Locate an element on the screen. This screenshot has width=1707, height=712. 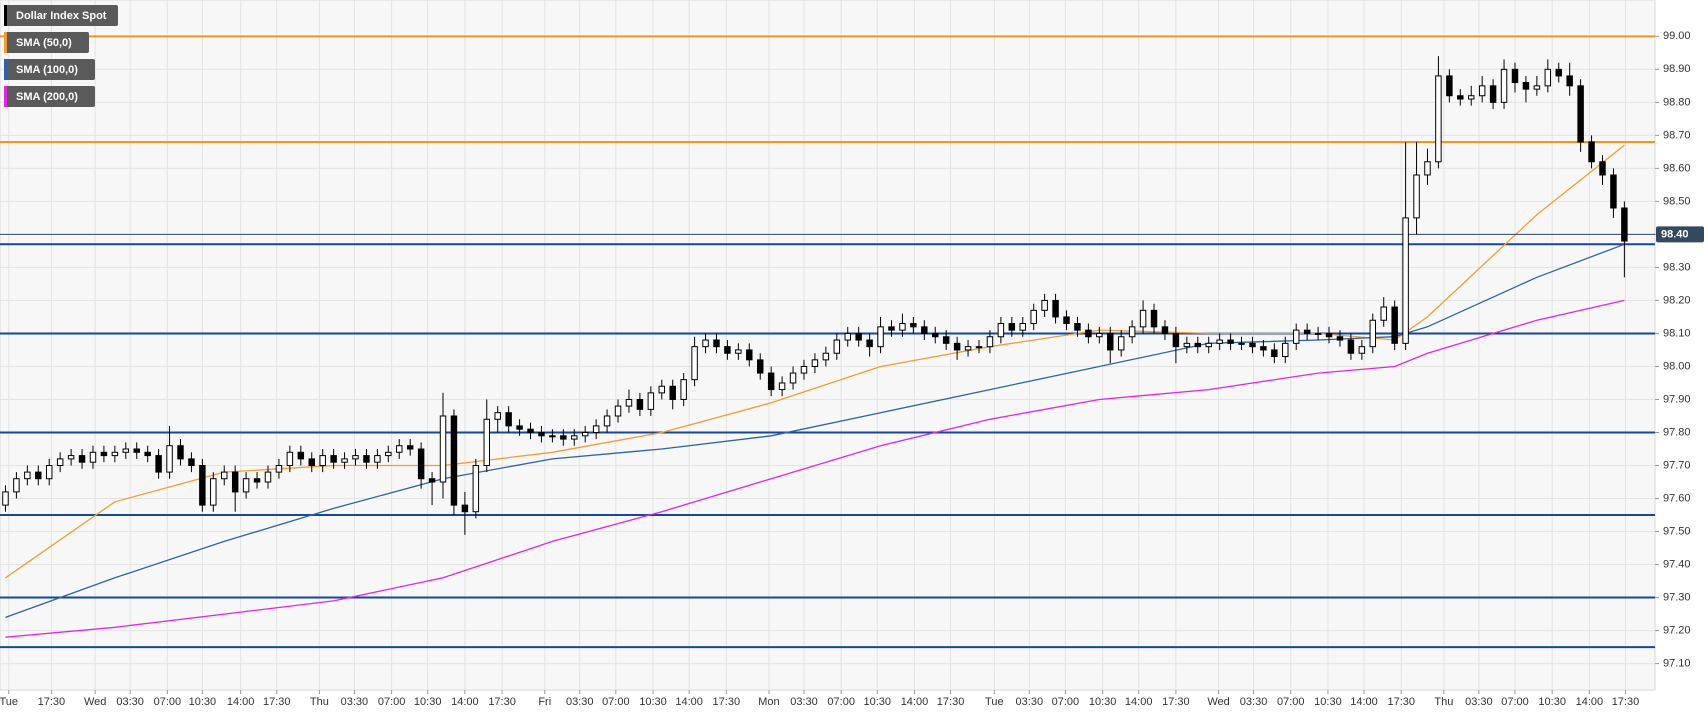
last-price-tag is located at coordinates (1680, 234).